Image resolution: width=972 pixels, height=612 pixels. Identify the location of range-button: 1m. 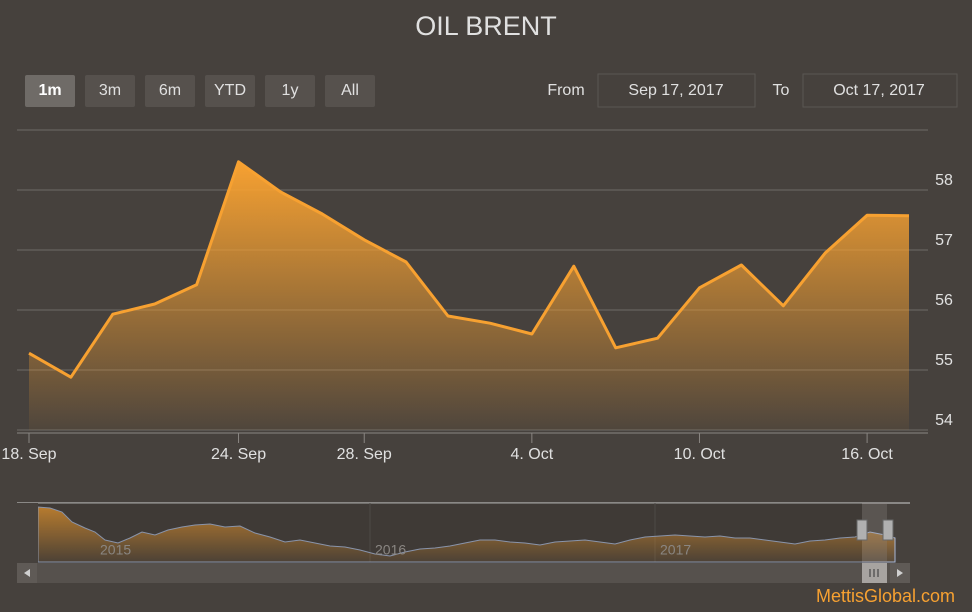
(50, 91).